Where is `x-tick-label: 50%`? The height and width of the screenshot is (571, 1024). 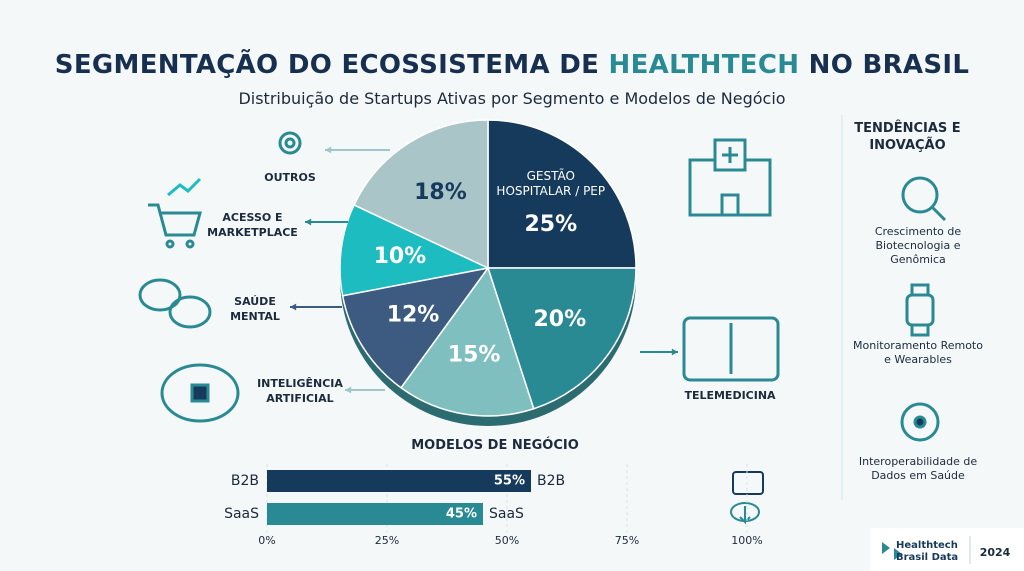 x-tick-label: 50% is located at coordinates (507, 540).